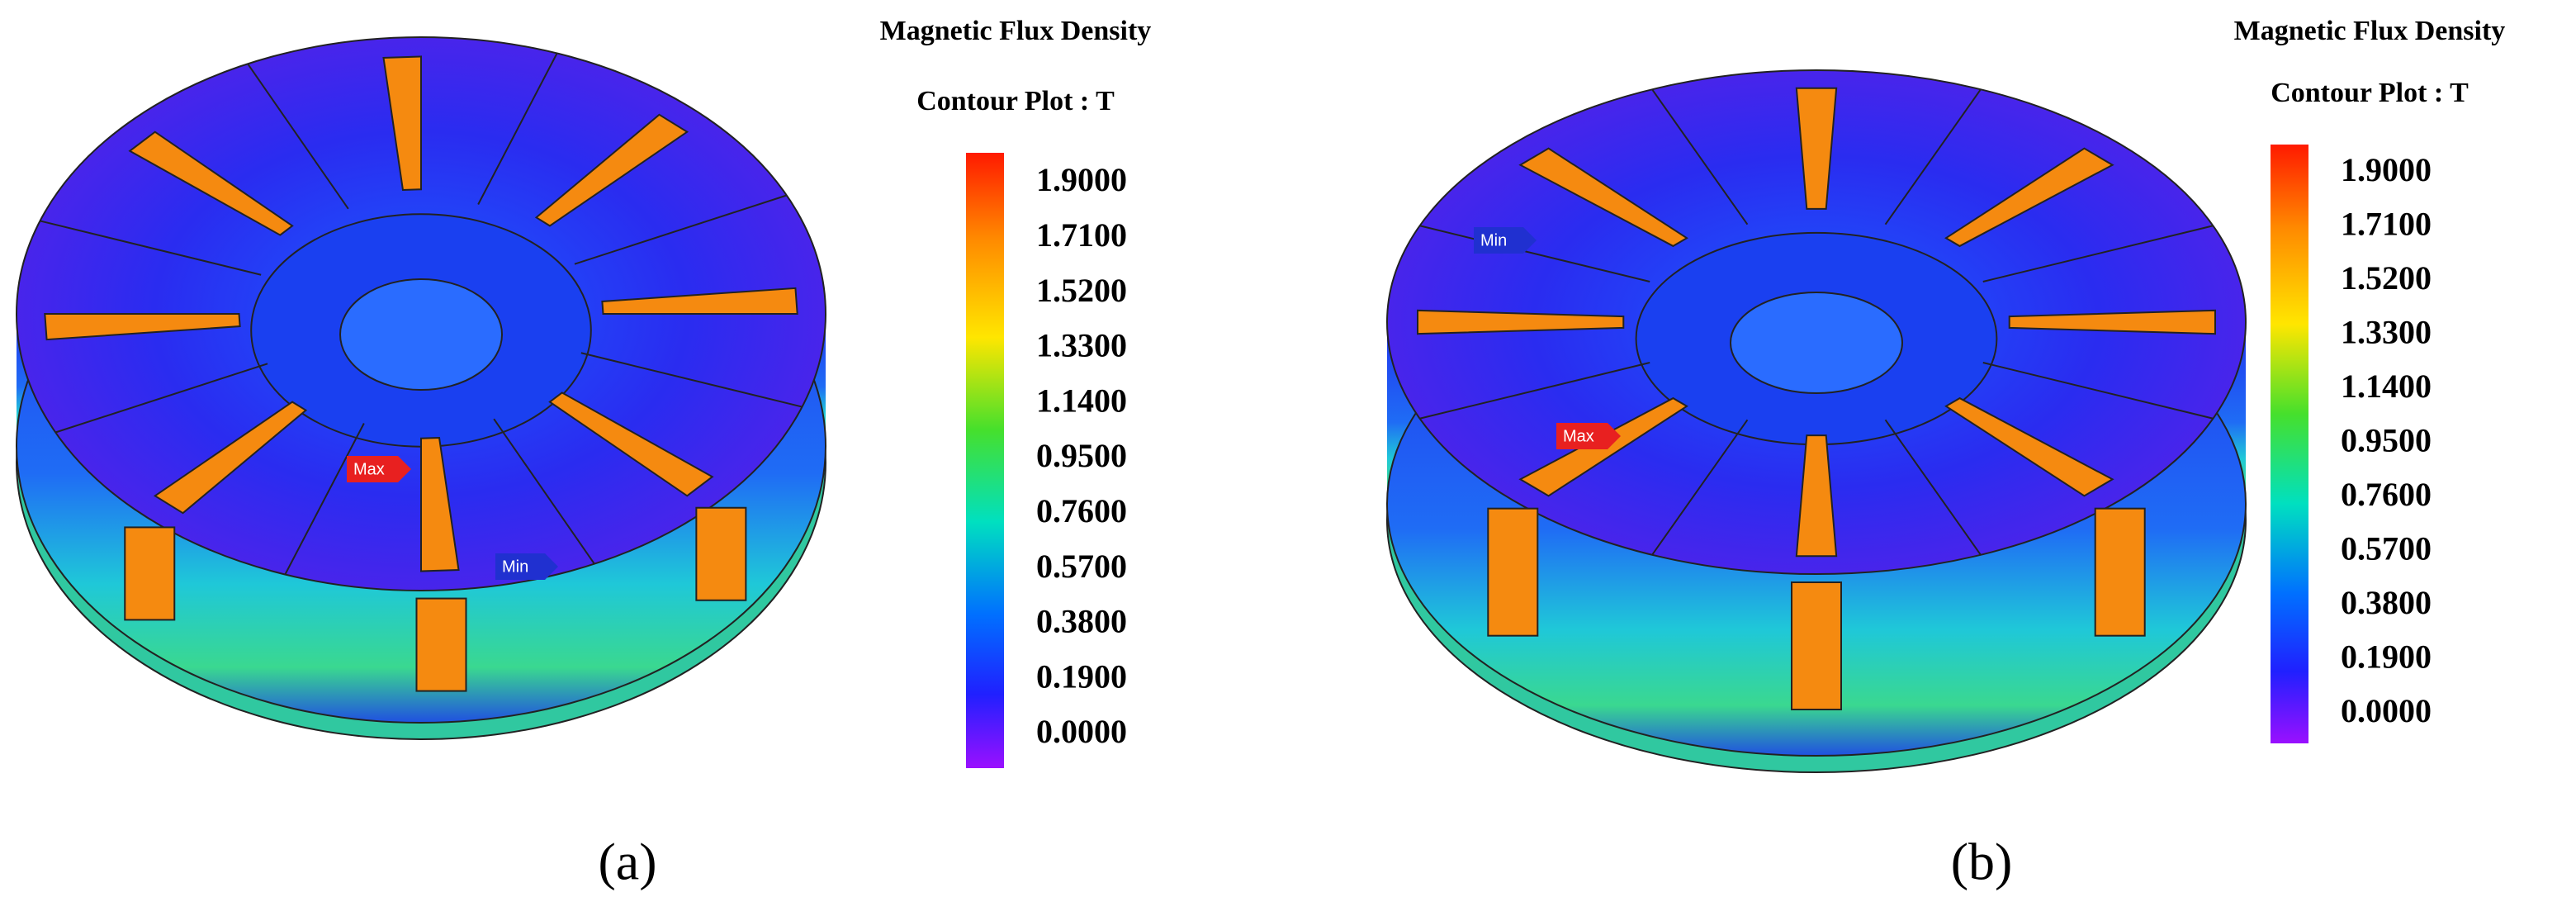 The height and width of the screenshot is (916, 2576). I want to click on caption: (b), so click(1982, 862).